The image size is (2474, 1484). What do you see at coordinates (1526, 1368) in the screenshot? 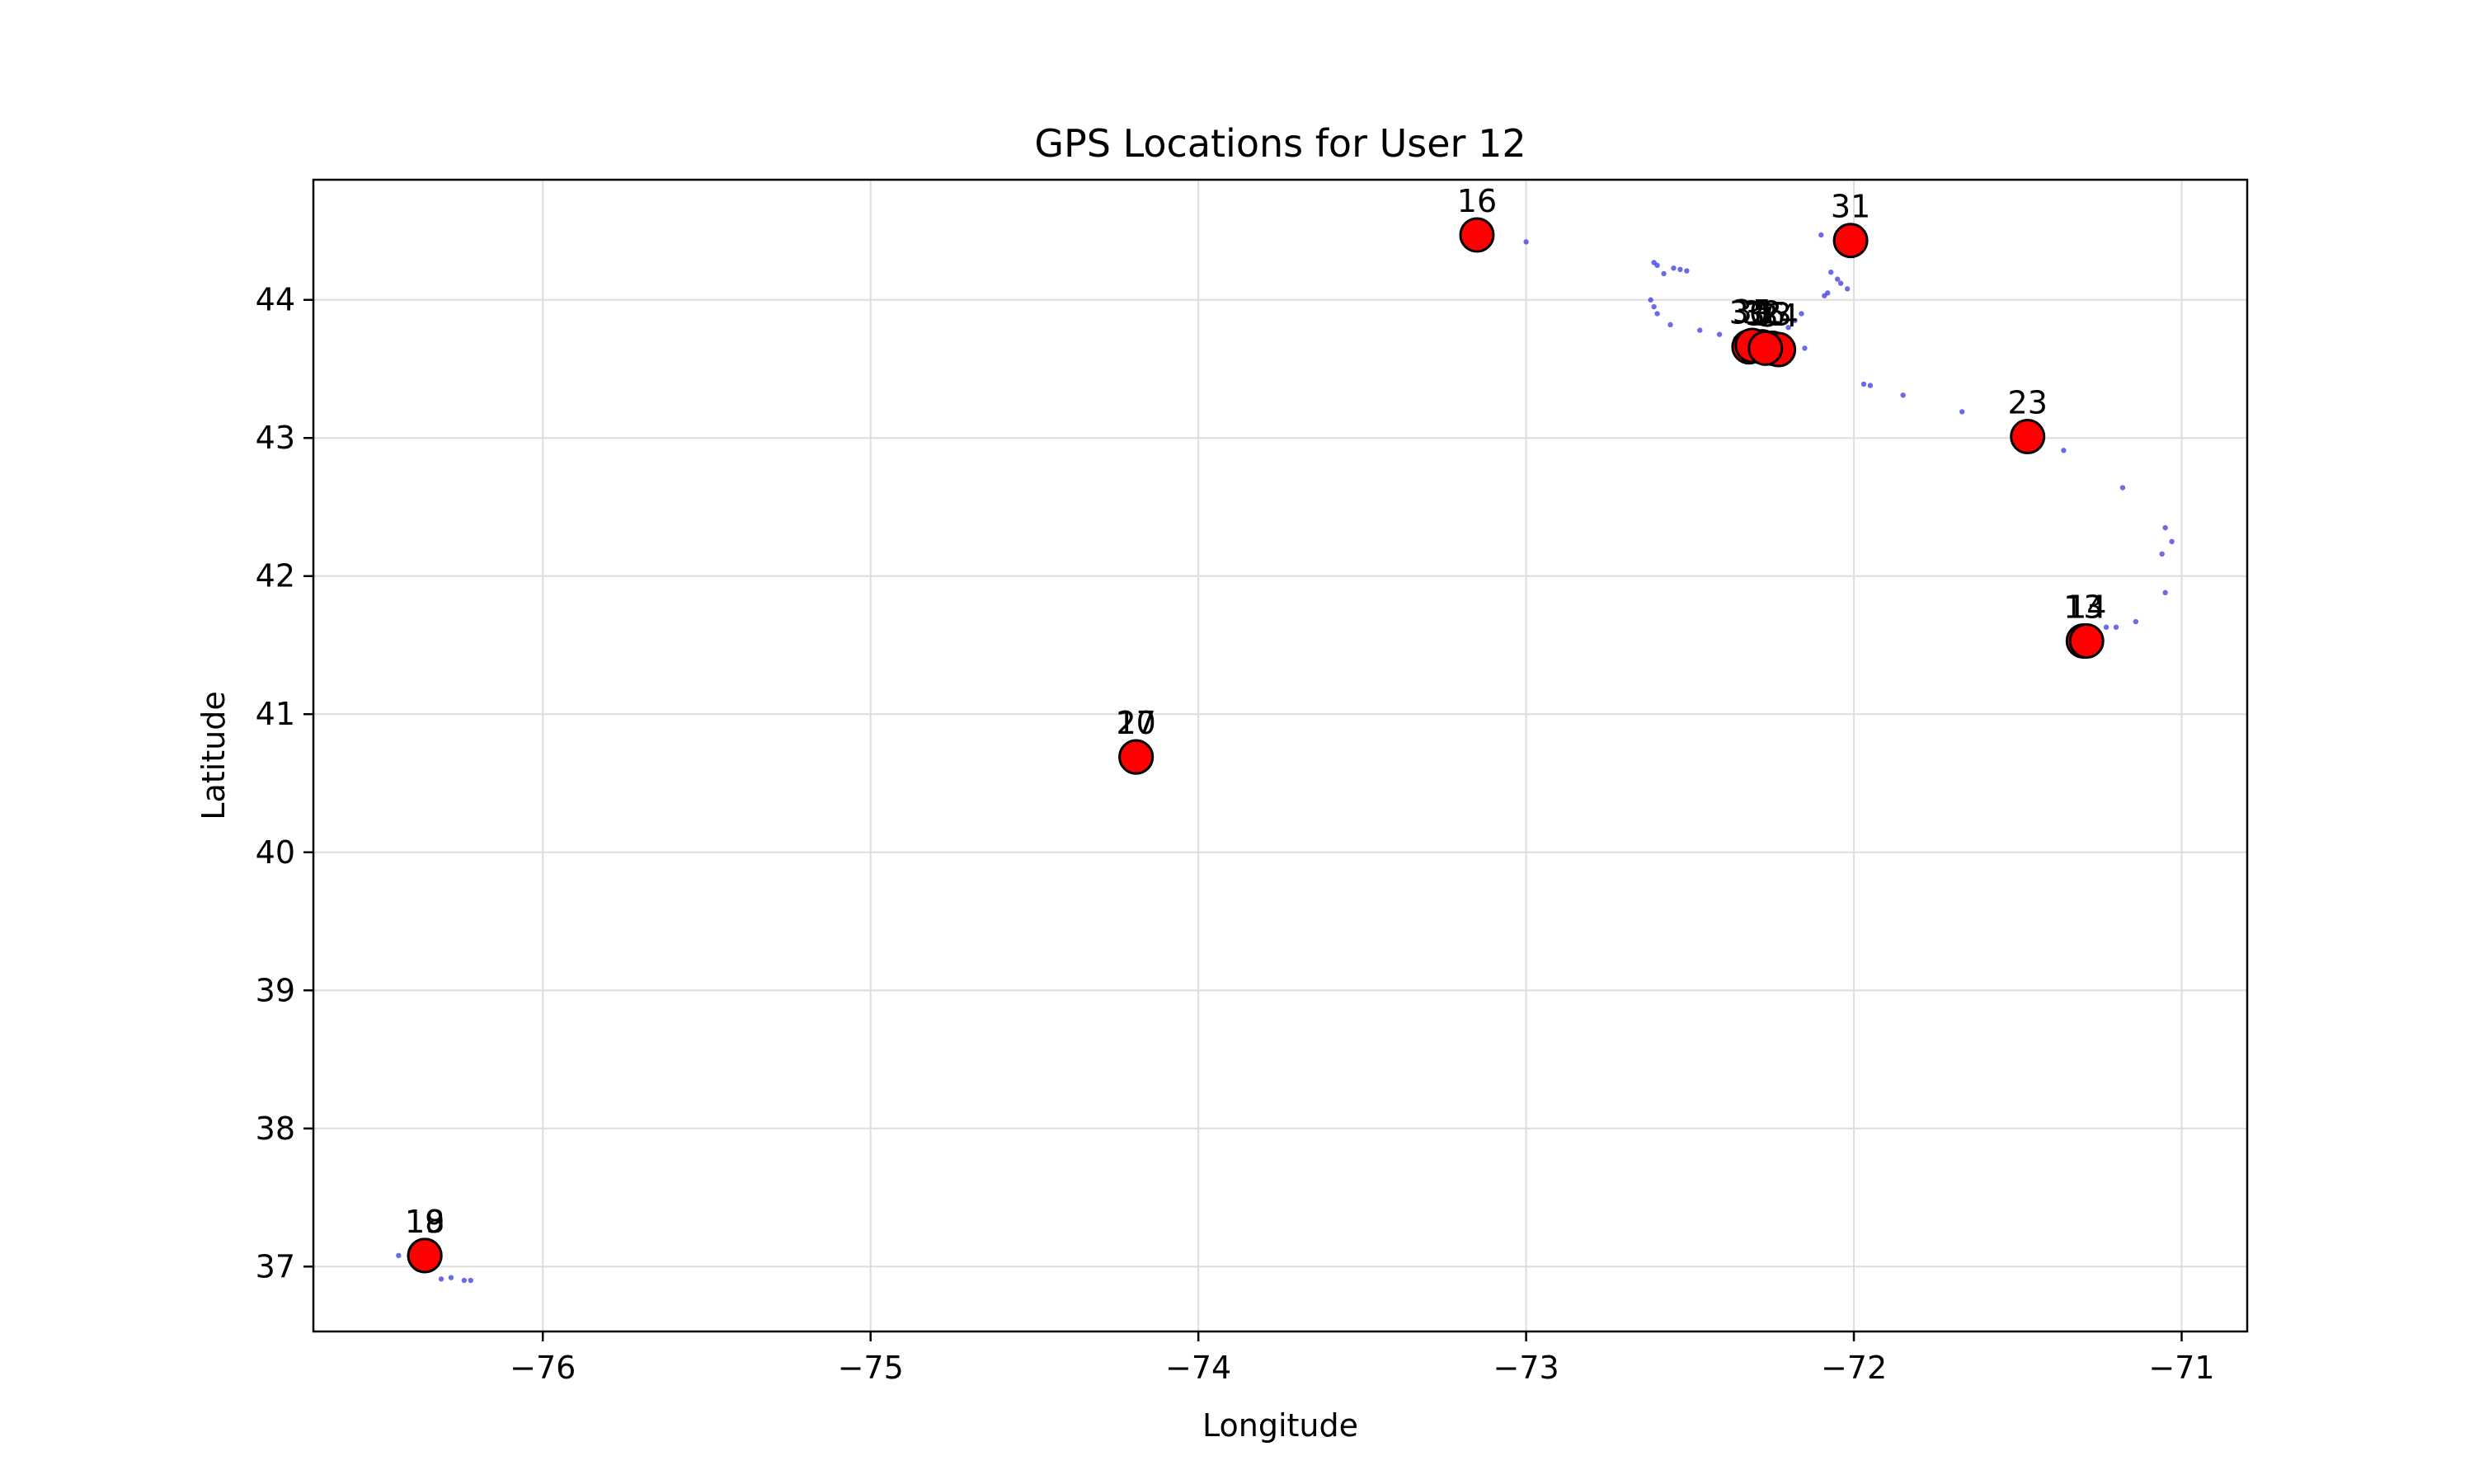
I see `x-tick-label: −73` at bounding box center [1526, 1368].